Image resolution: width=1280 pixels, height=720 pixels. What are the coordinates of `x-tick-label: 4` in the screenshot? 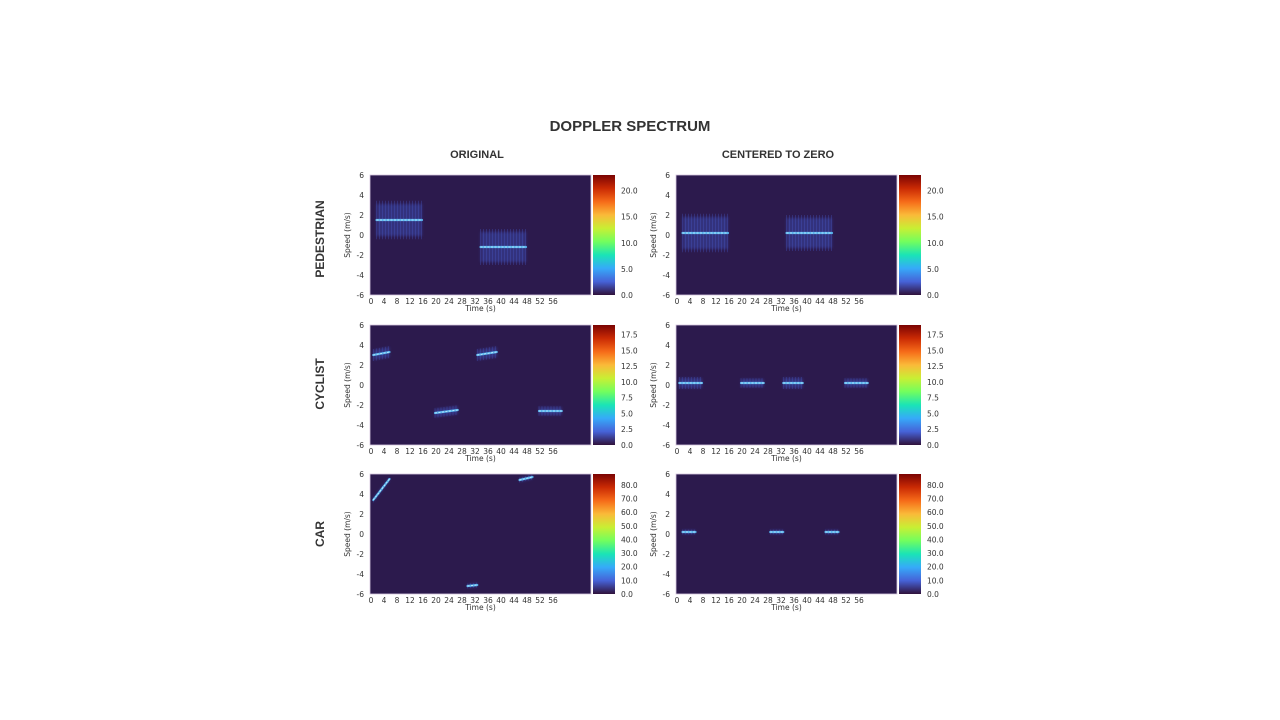 It's located at (690, 451).